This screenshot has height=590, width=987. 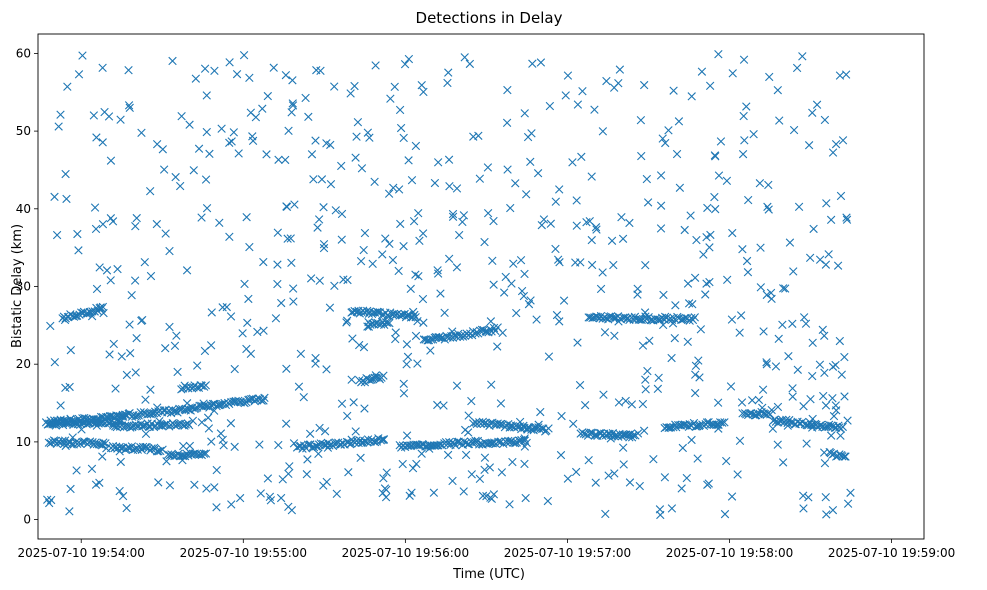 What do you see at coordinates (567, 553) in the screenshot?
I see `x-tick-label: 2025-07-10 19:57:00` at bounding box center [567, 553].